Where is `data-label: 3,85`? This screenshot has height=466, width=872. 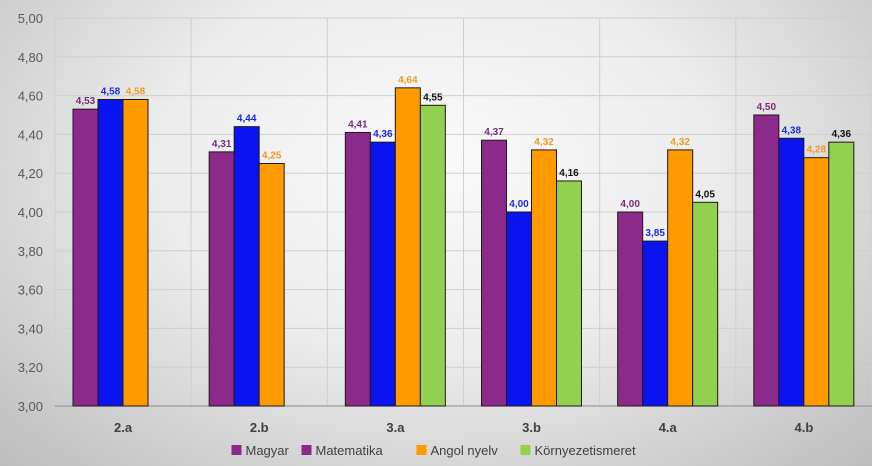
data-label: 3,85 is located at coordinates (655, 233).